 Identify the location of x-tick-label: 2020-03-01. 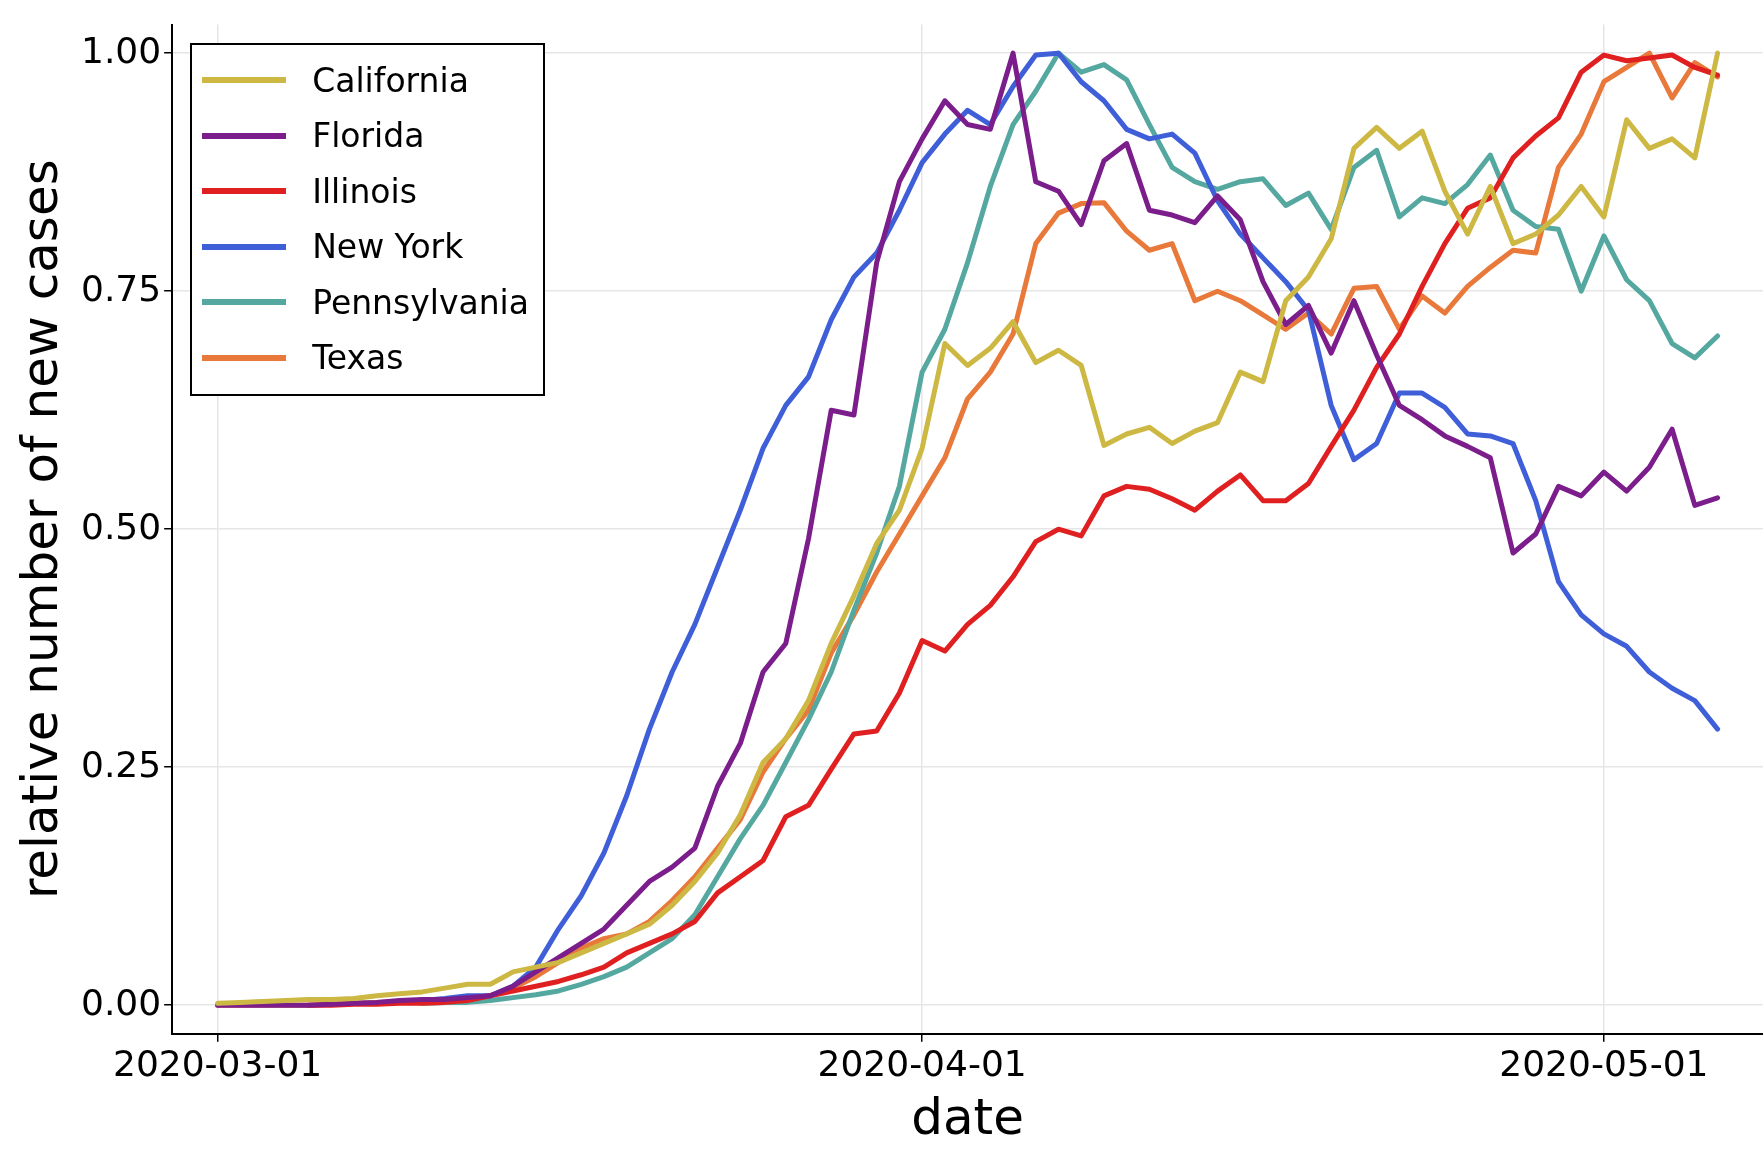
(218, 1063).